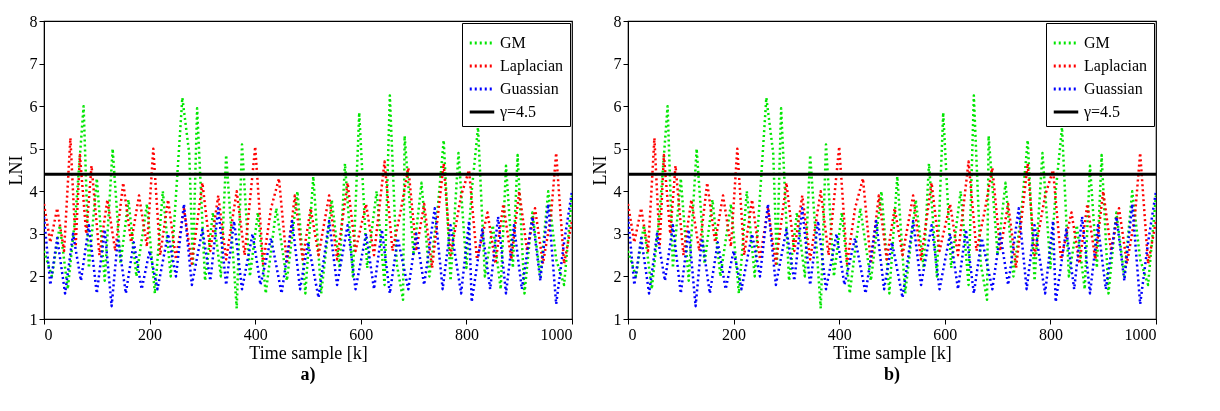  Describe the element at coordinates (892, 374) in the screenshot. I see `text: b)` at that location.